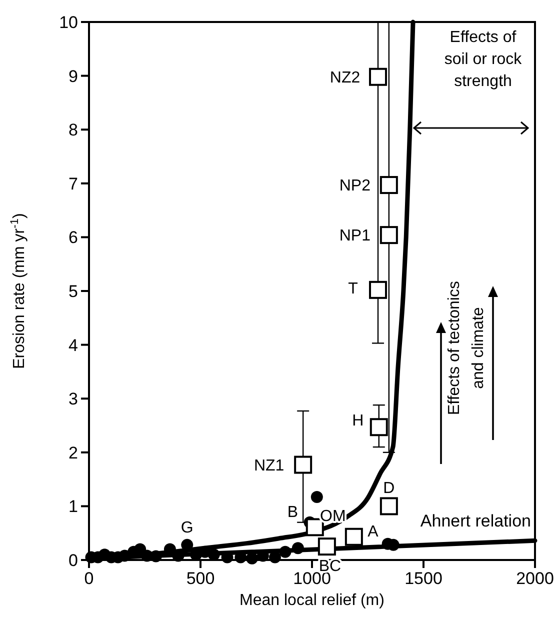 This screenshot has width=557, height=623. Describe the element at coordinates (466, 348) in the screenshot. I see `annotation: Effects of tectonics and climate` at that location.